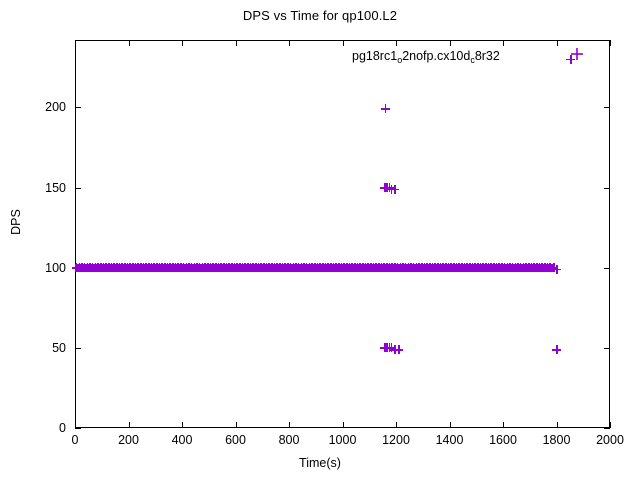 Image resolution: width=640 pixels, height=480 pixels. What do you see at coordinates (320, 15) in the screenshot?
I see `chart-title: DPS vs Time for qp100.L2` at bounding box center [320, 15].